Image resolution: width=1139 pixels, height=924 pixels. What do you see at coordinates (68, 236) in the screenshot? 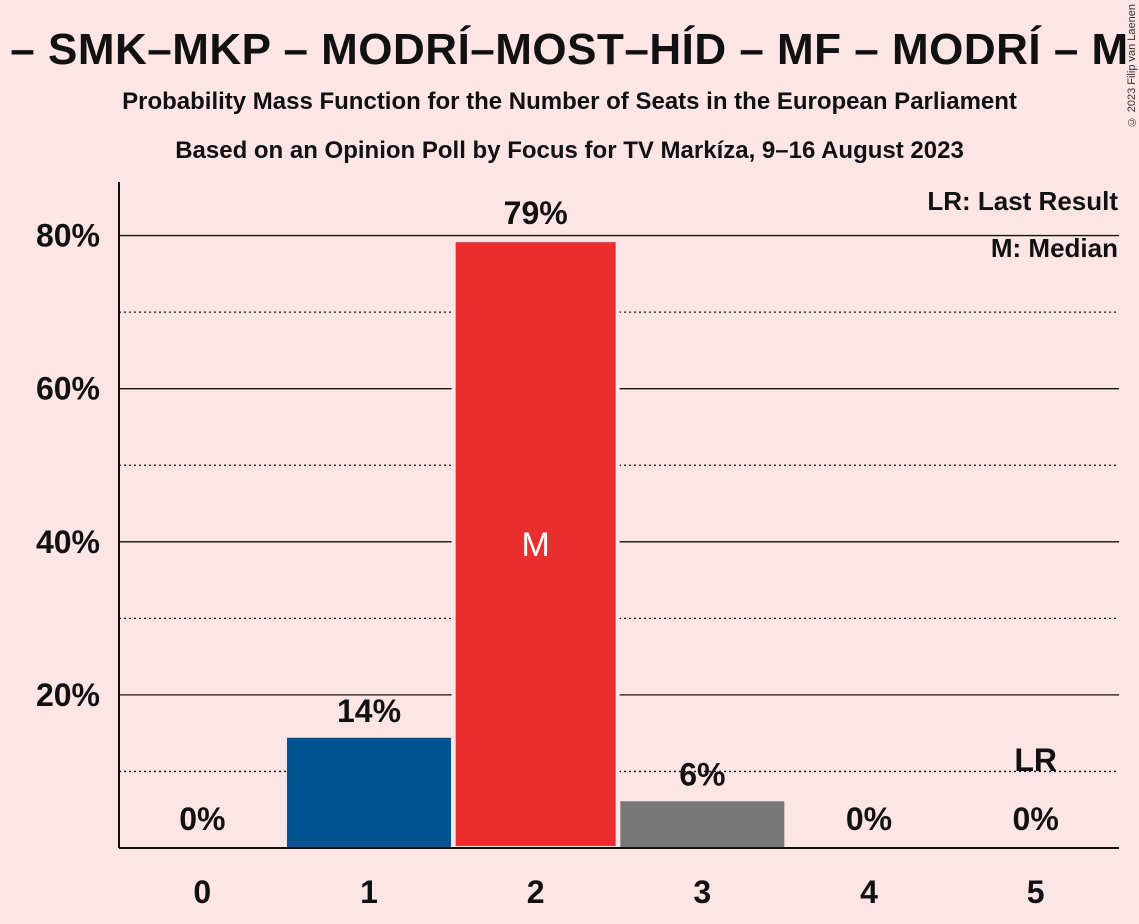
I see `y-tick-label: 80%` at bounding box center [68, 236].